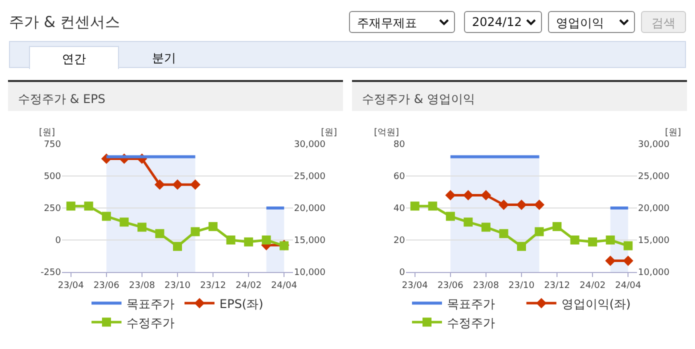 This screenshot has height=349, width=695. I want to click on legend-label: EPS(좌), so click(242, 303).